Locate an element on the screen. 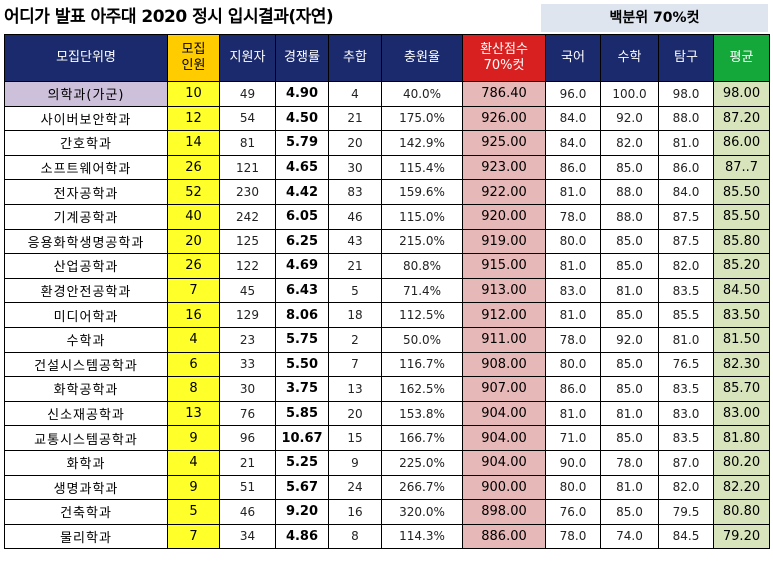  cell-applicants: 34 is located at coordinates (247, 536).